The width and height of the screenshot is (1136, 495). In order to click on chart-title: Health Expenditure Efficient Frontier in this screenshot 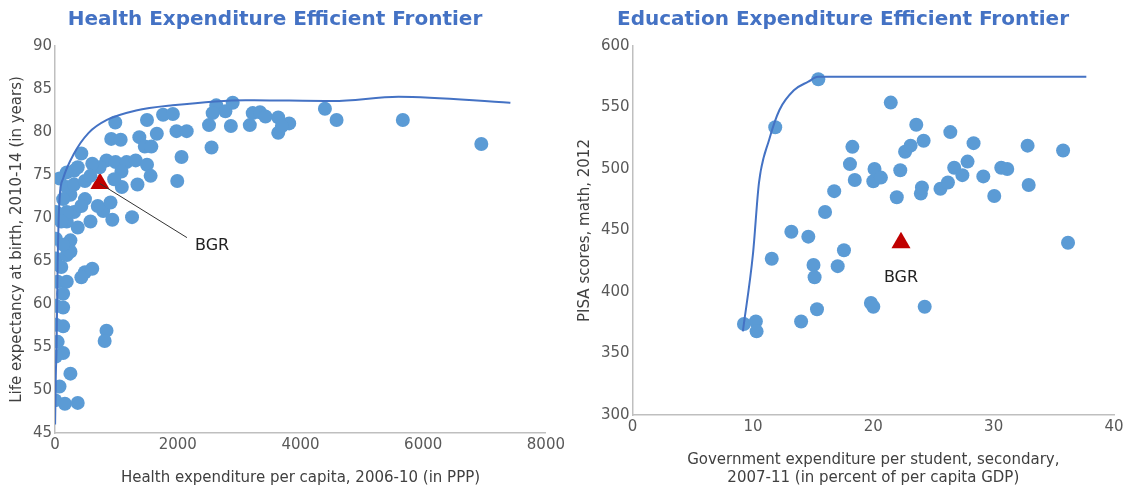, I will do `click(275, 18)`.